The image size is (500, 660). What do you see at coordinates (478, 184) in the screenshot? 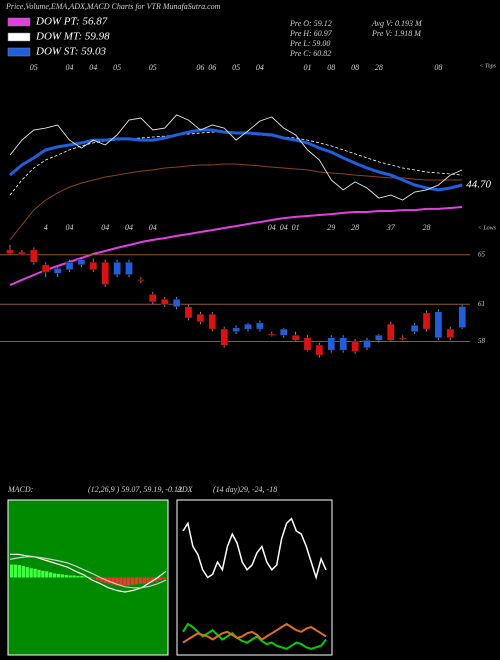
I see `end-label: 44.70` at bounding box center [478, 184].